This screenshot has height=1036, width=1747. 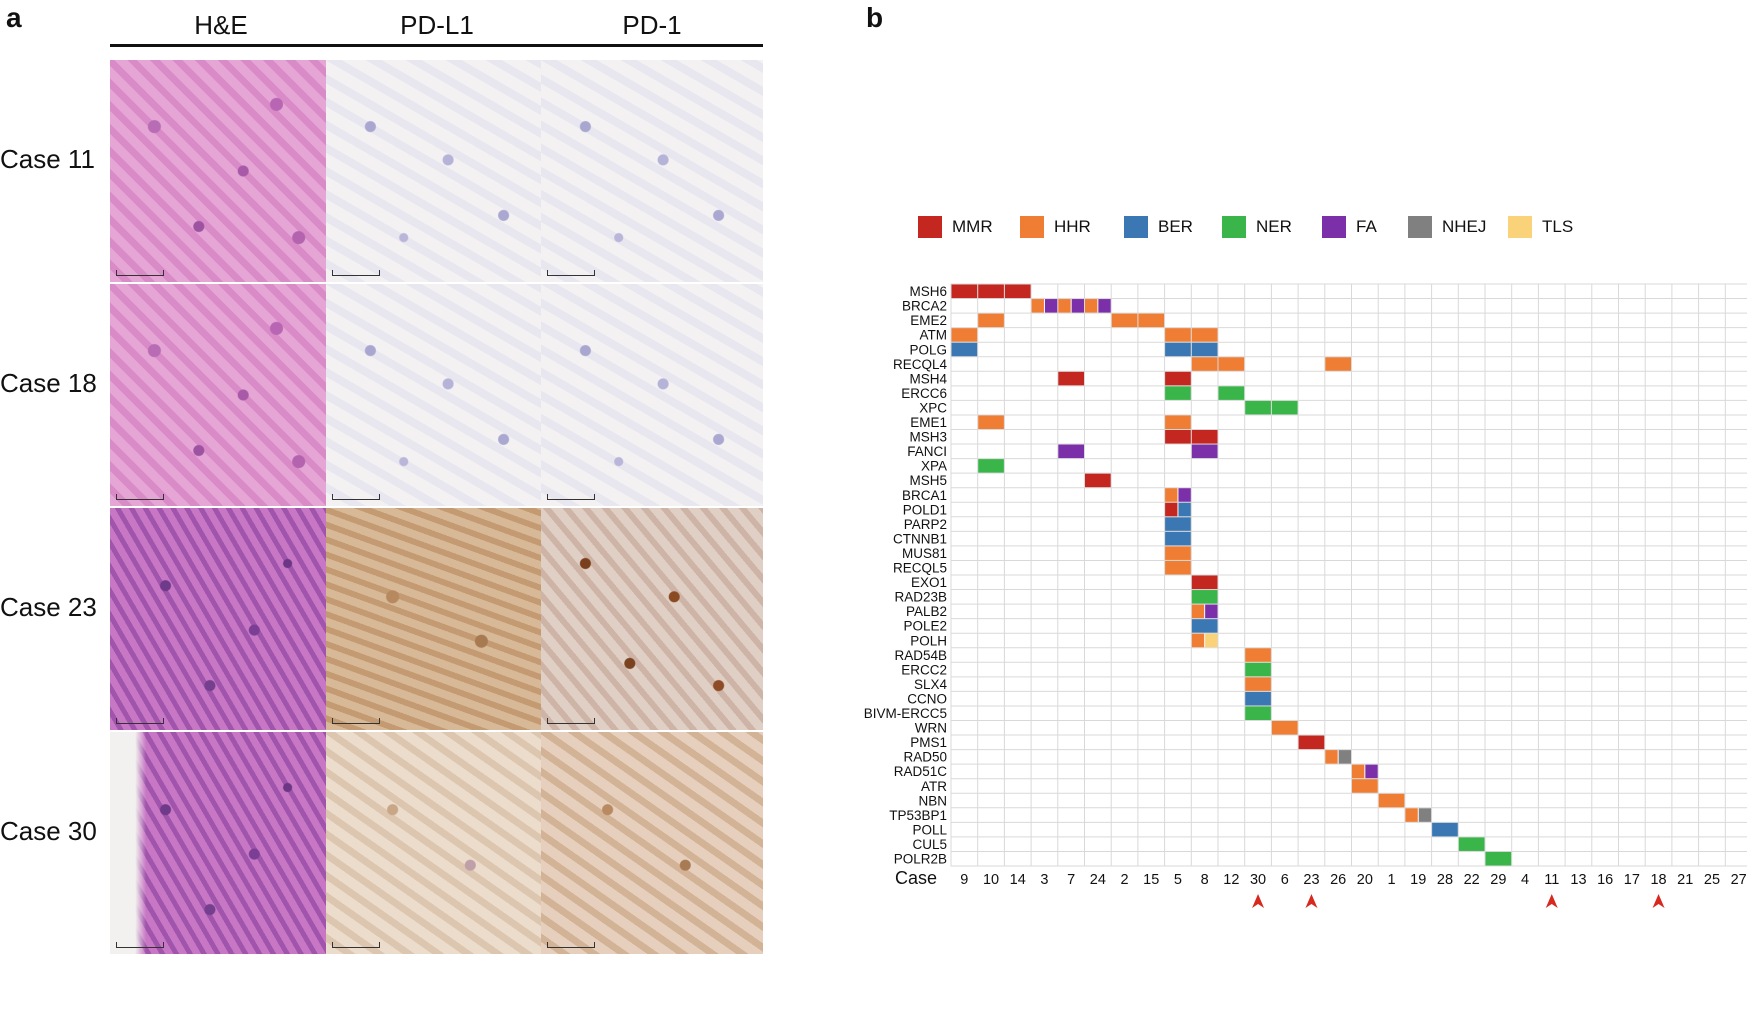 I want to click on micrograph-case30-he, so click(x=221, y=843).